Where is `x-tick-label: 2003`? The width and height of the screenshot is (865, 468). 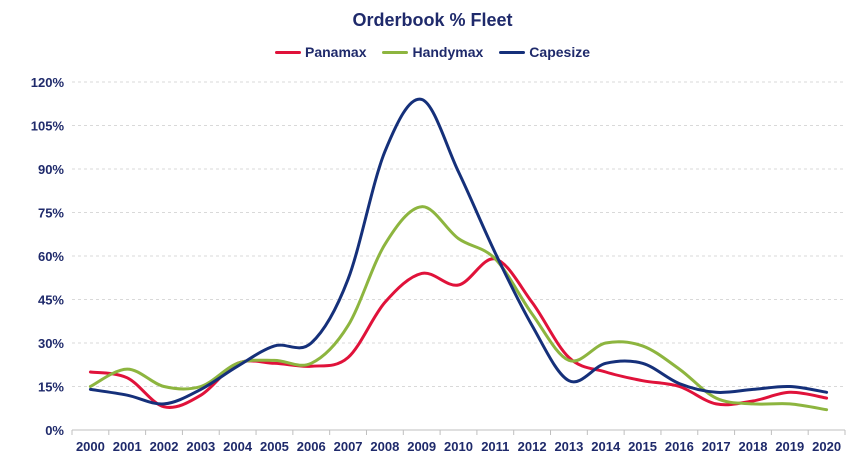
x-tick-label: 2003 is located at coordinates (200, 446).